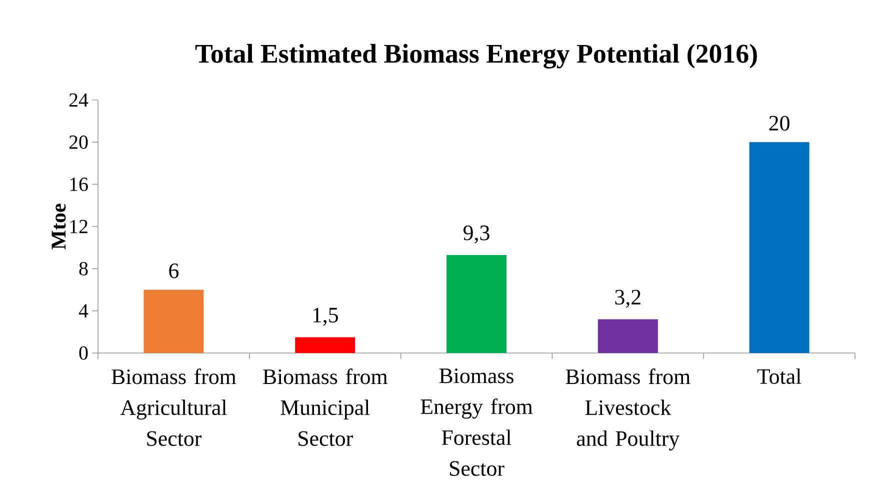 This screenshot has width=890, height=495. What do you see at coordinates (779, 123) in the screenshot?
I see `data-label: 20` at bounding box center [779, 123].